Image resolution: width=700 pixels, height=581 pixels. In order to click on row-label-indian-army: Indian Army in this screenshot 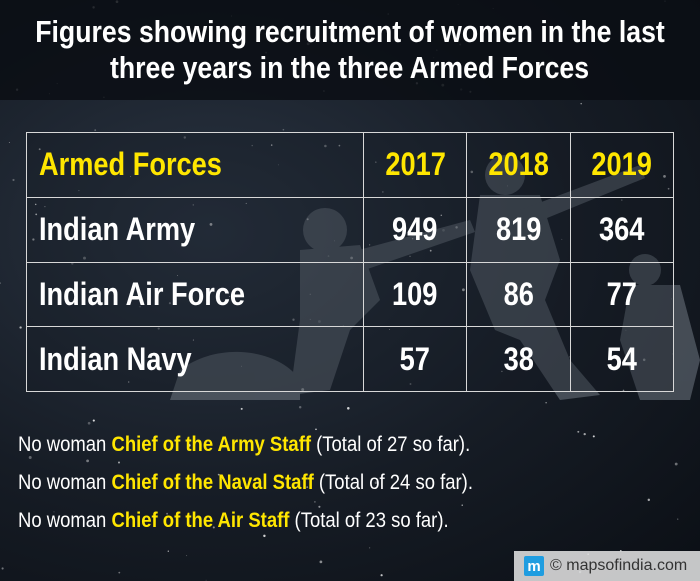, I will do `click(195, 229)`.